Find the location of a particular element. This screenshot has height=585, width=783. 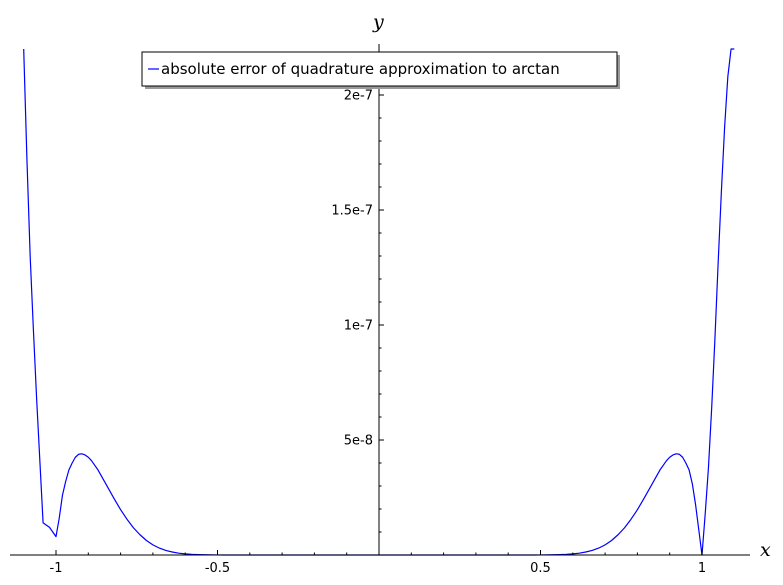

y-tick-label: 2e-7 is located at coordinates (358, 96).